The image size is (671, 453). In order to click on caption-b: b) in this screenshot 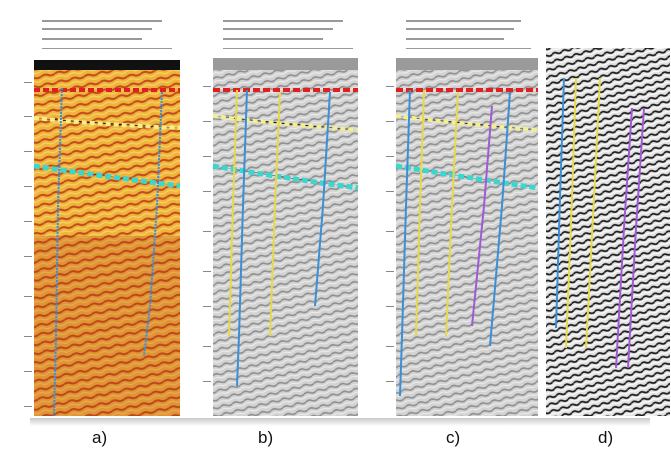, I will do `click(266, 437)`.